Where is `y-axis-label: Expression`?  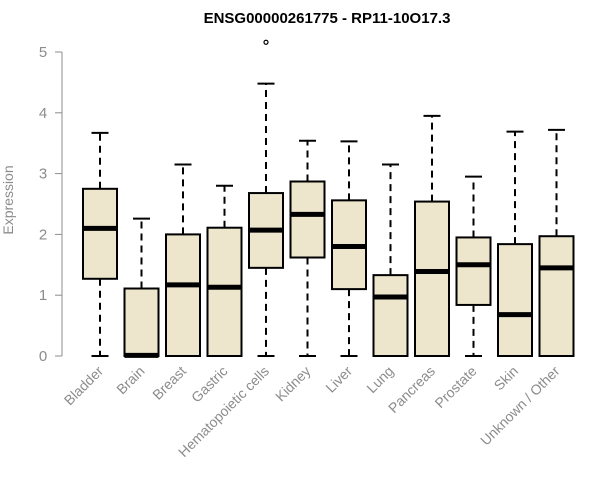
y-axis-label: Expression is located at coordinates (8, 199).